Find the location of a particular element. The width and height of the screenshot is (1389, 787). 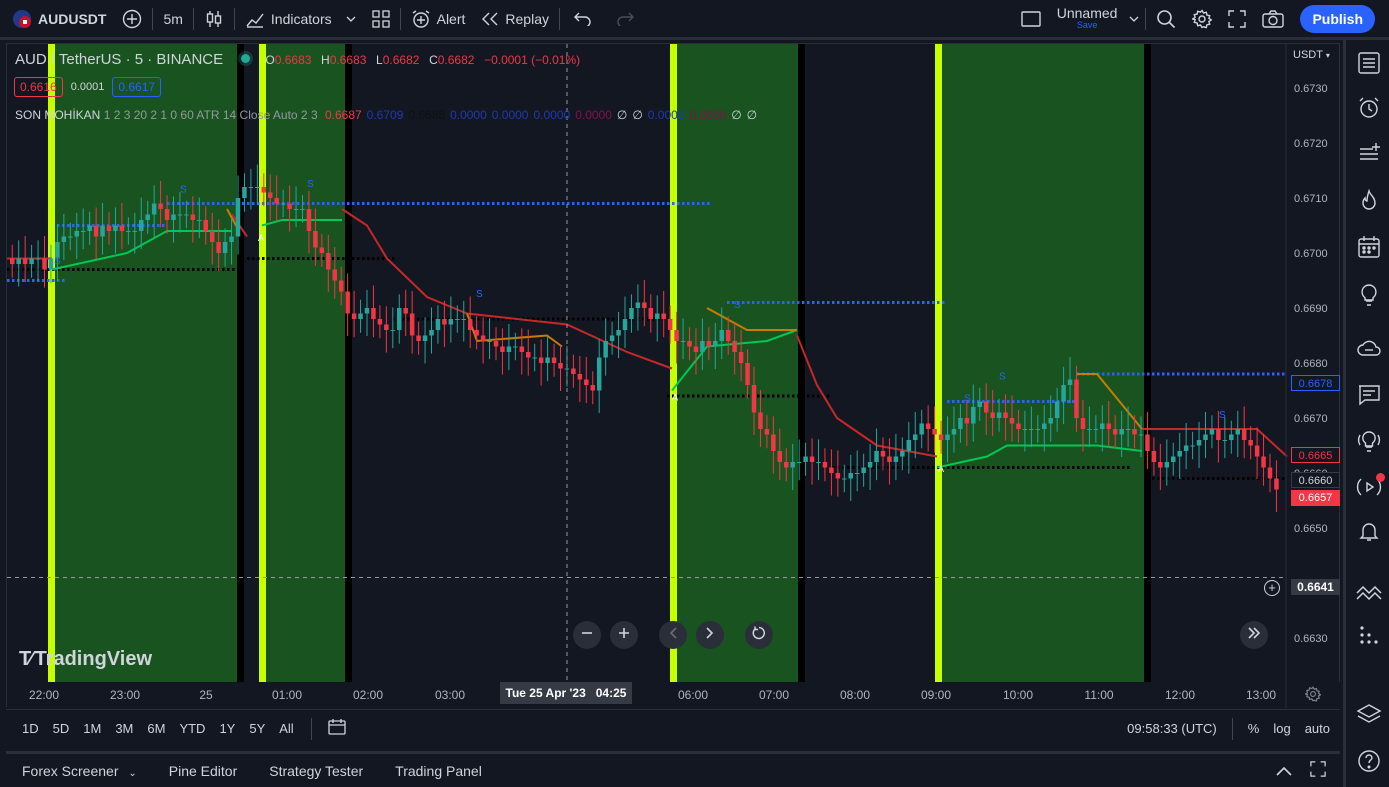

ask-price-button: 0.6617 is located at coordinates (137, 87).